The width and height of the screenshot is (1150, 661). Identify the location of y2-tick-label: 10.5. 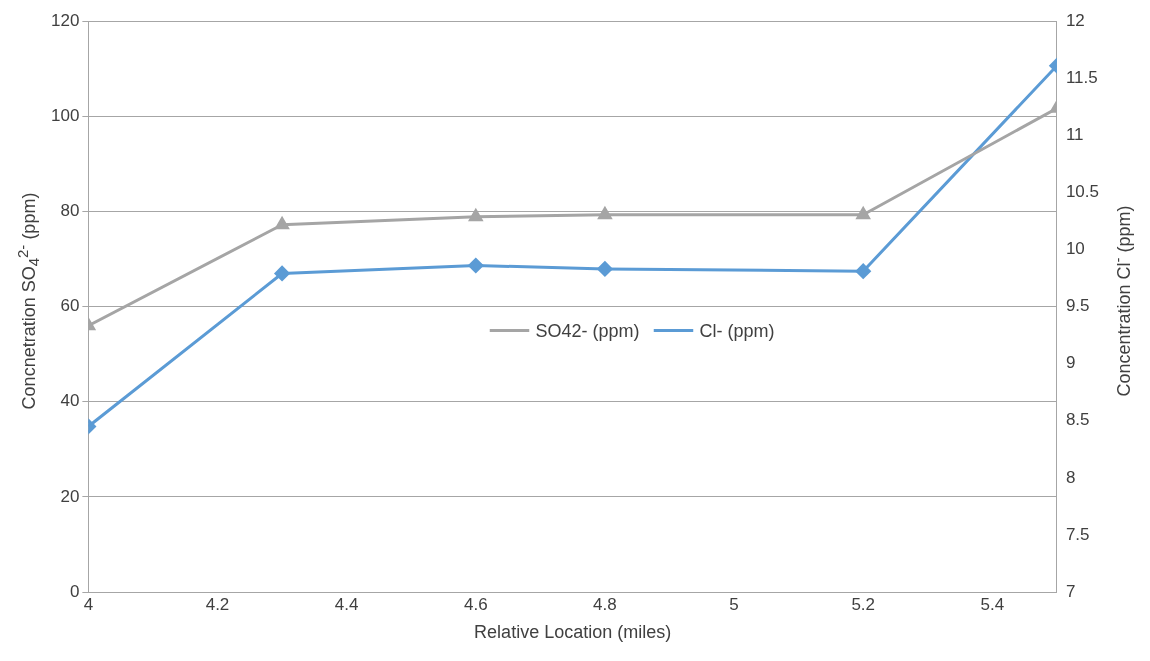
(1082, 192).